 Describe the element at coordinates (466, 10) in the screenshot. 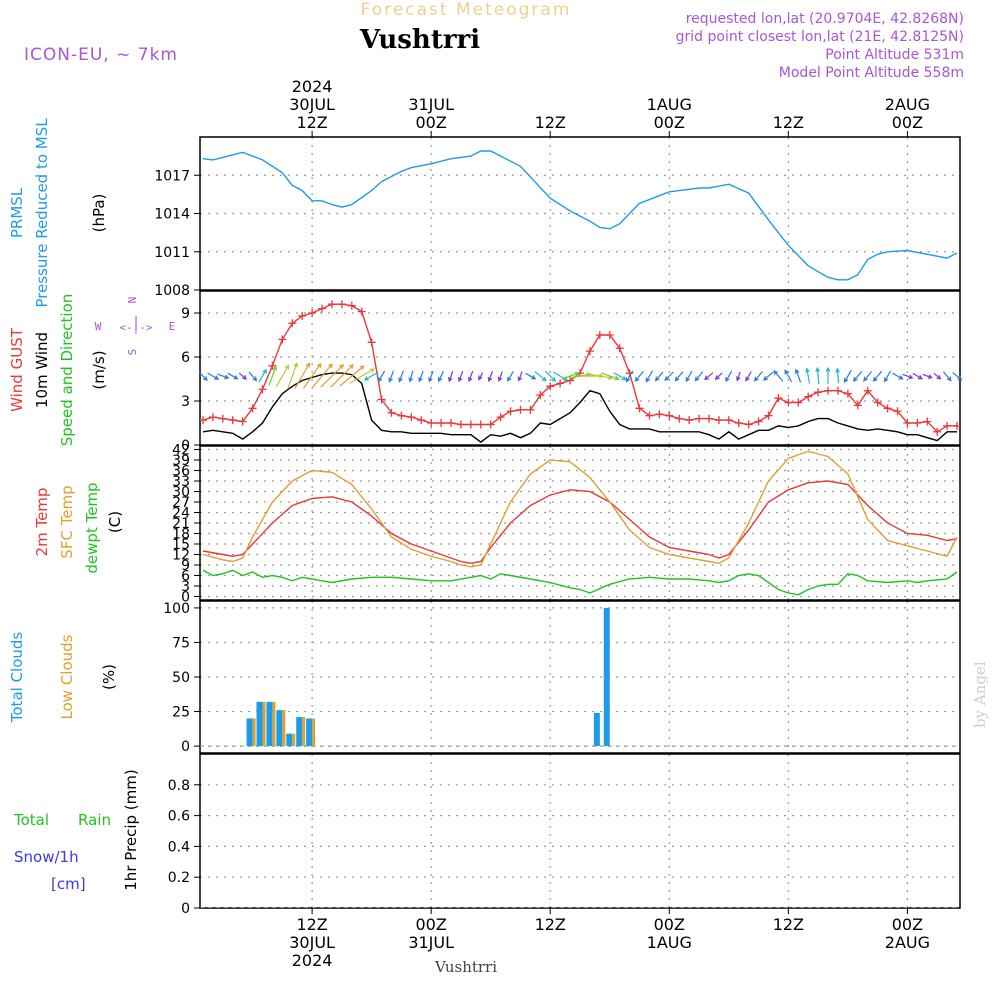

I see `product-title: Forecast Meteogram` at that location.